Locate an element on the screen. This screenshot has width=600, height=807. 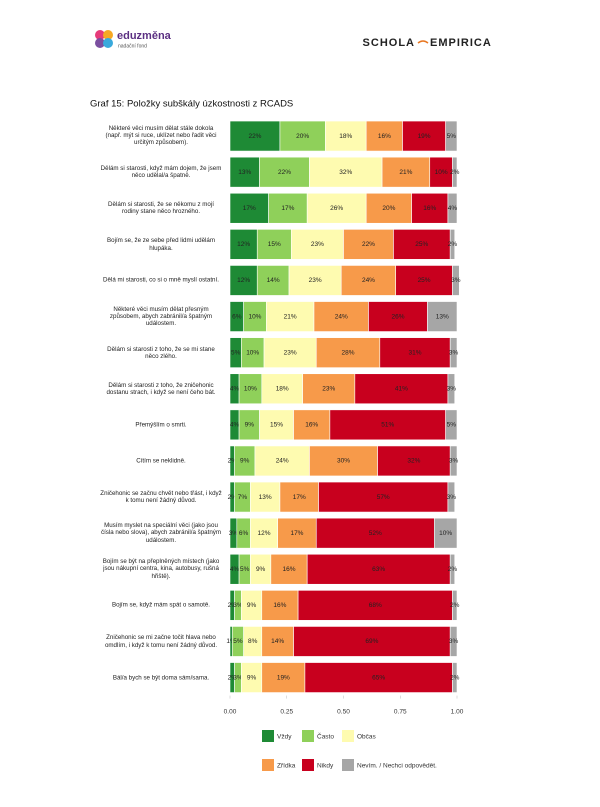
value-label: 6% is located at coordinates (244, 533).